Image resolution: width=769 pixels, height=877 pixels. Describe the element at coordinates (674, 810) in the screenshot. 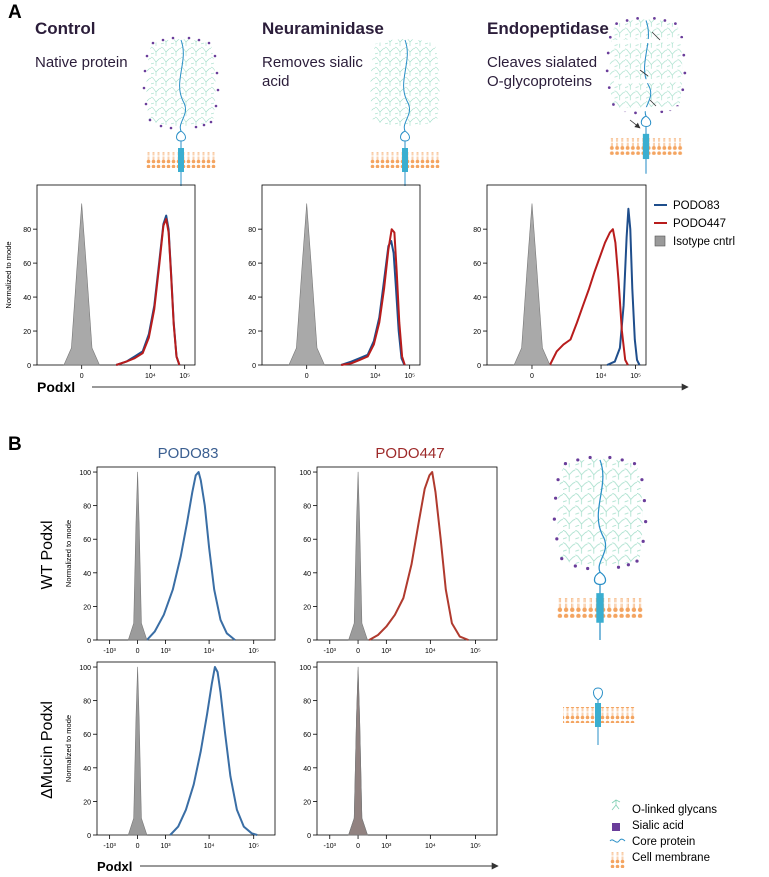

I see `legend-label: O-linked glycans` at that location.